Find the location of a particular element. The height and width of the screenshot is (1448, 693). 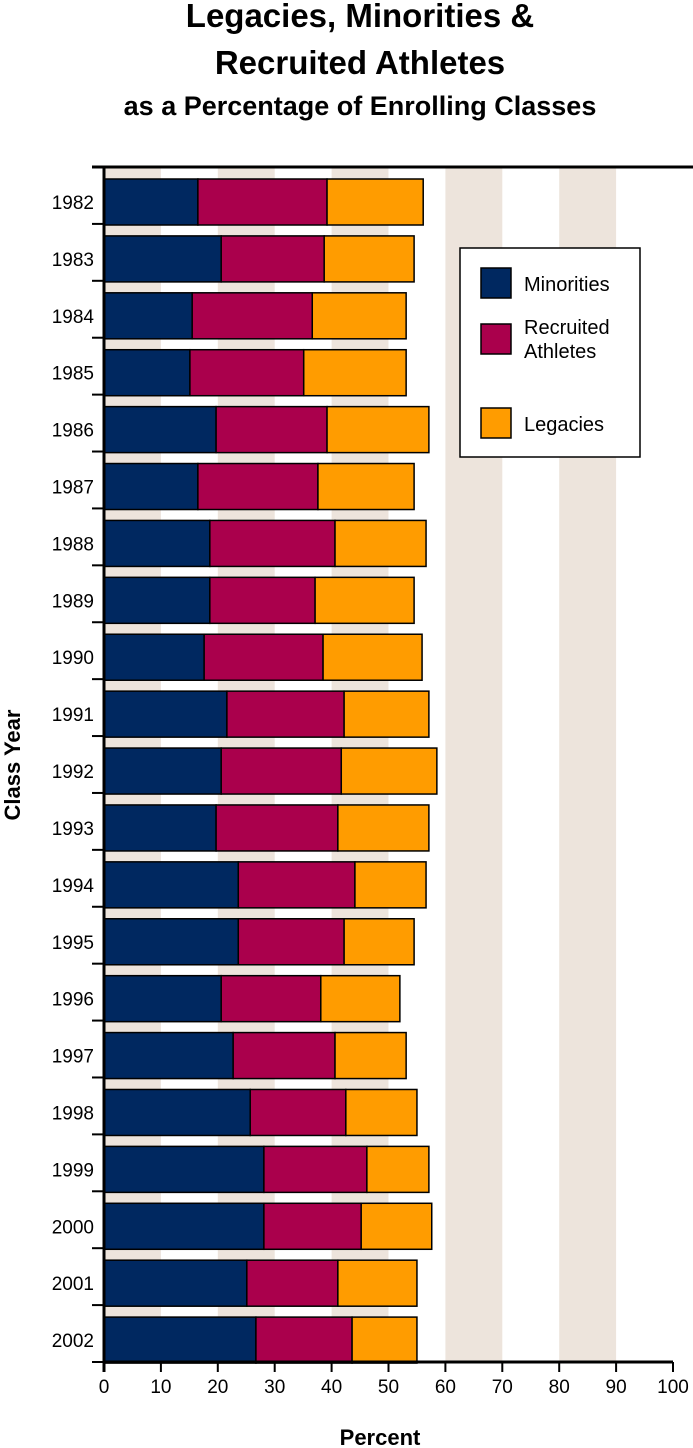

y-tick-label: 1995 is located at coordinates (73, 943).